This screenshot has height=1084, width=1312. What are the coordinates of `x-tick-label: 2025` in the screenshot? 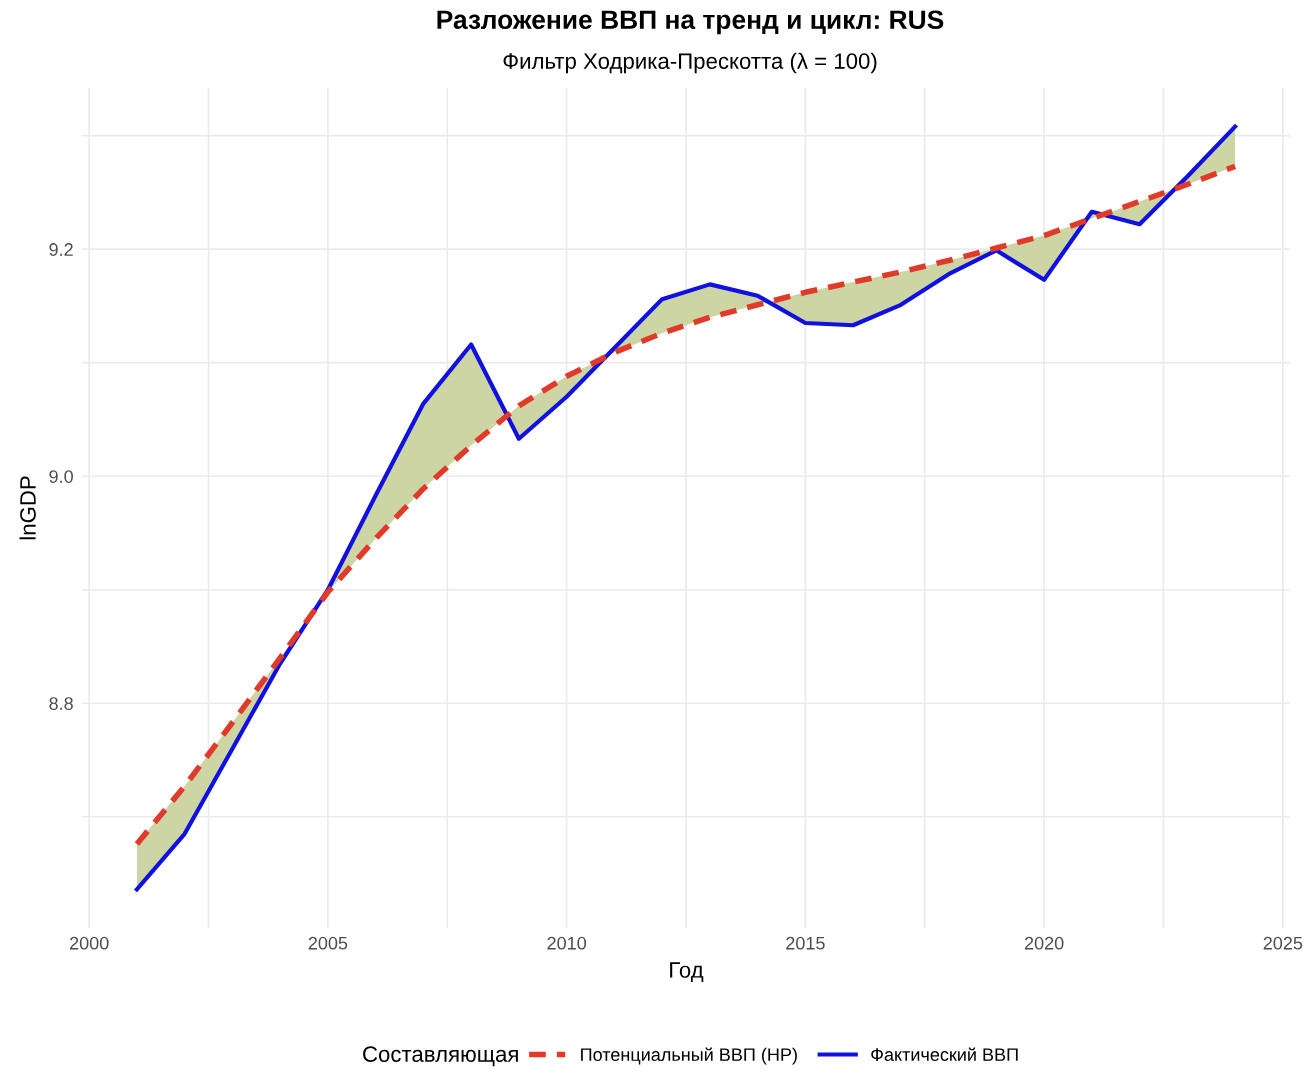 It's located at (1283, 943).